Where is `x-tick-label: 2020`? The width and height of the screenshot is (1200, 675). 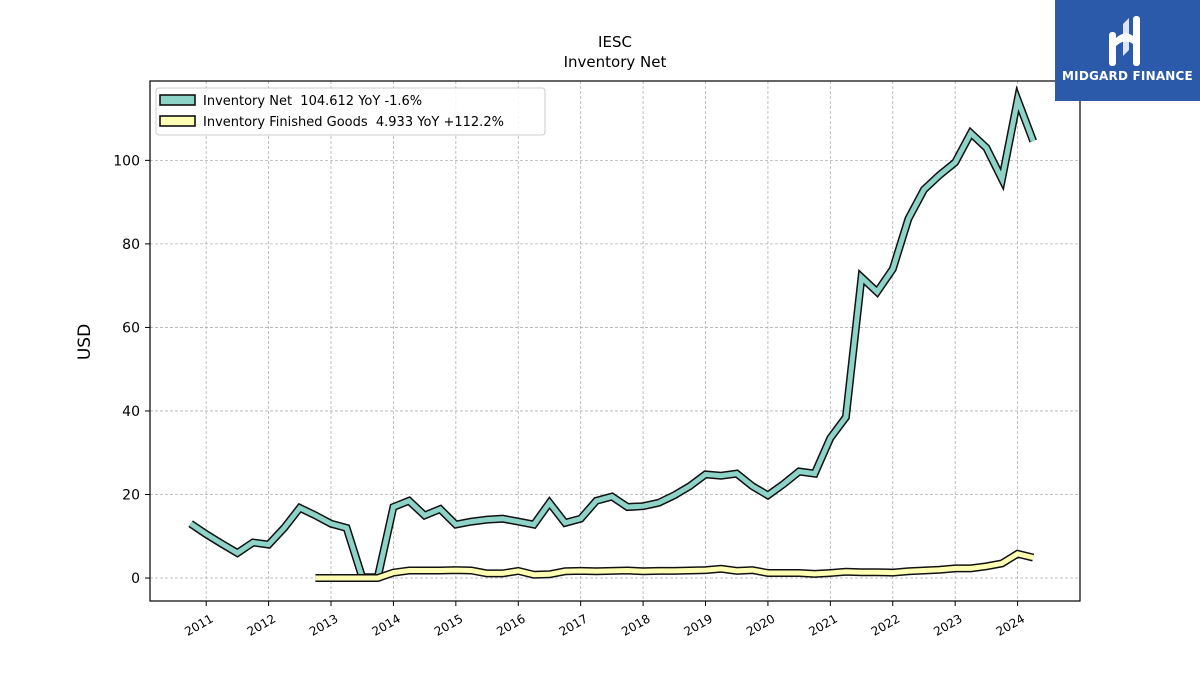
x-tick-label: 2020 is located at coordinates (760, 624).